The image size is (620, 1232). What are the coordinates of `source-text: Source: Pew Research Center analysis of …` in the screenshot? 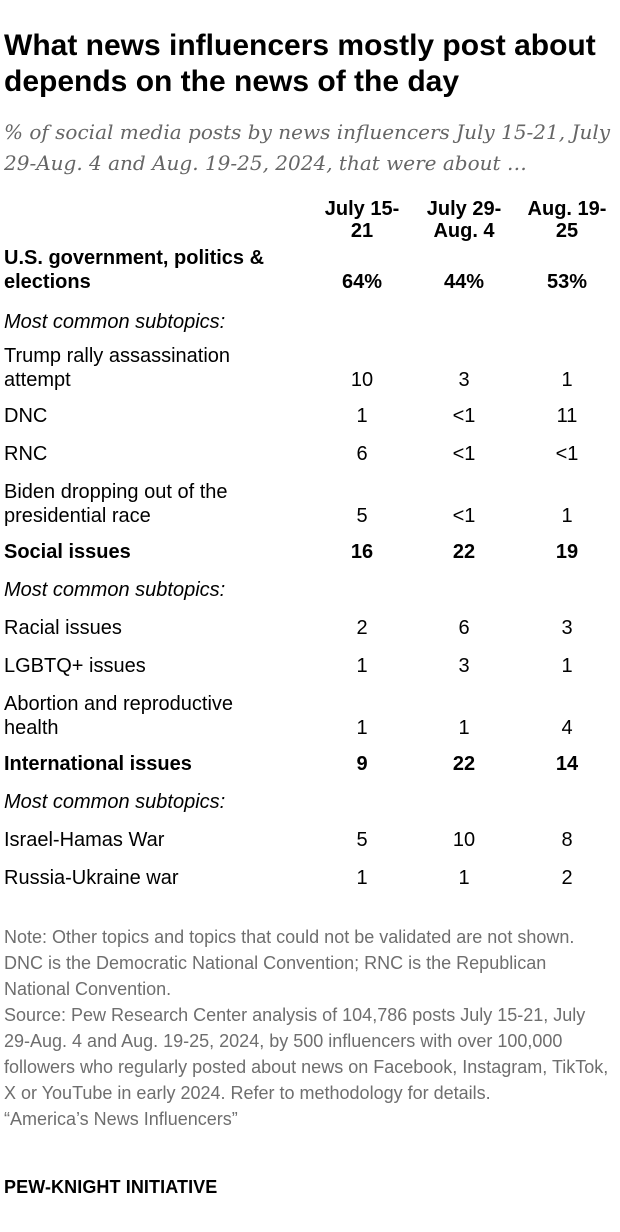 It's located at (306, 1054).